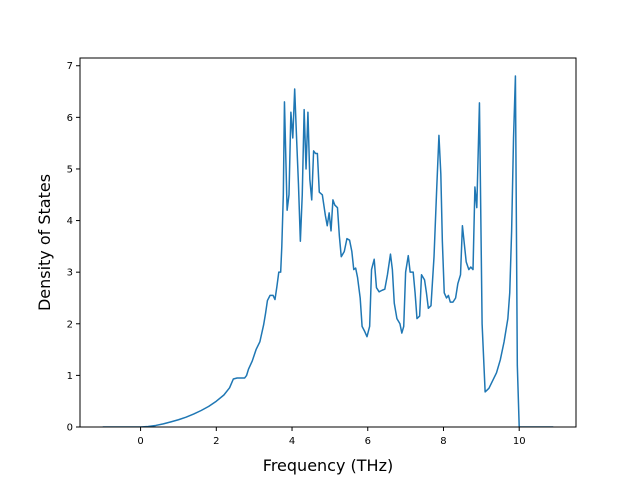 The height and width of the screenshot is (480, 640). I want to click on x-tick-label: 8, so click(443, 441).